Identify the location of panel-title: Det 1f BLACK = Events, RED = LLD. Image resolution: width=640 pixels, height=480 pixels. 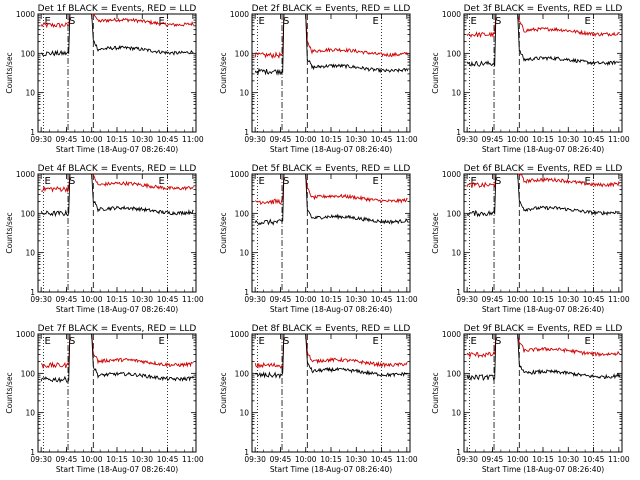
(117, 9).